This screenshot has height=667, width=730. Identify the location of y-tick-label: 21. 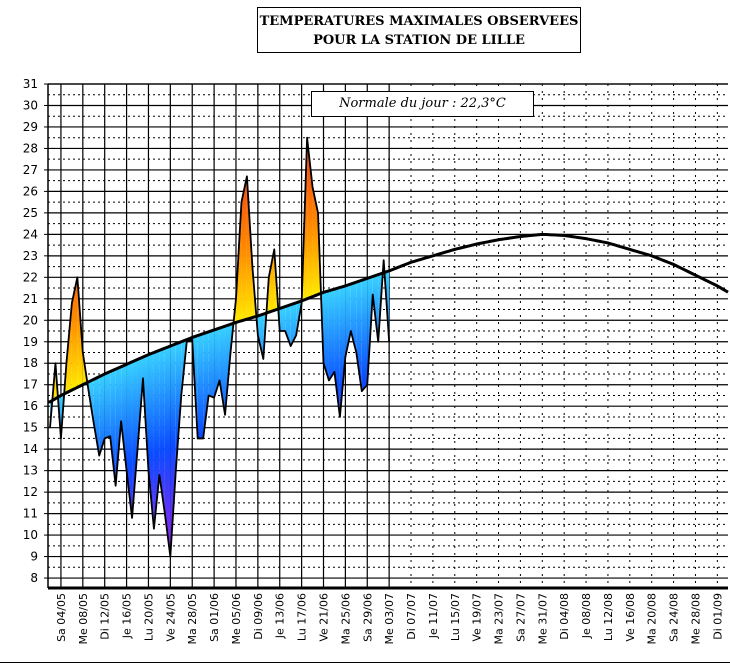
(30, 299).